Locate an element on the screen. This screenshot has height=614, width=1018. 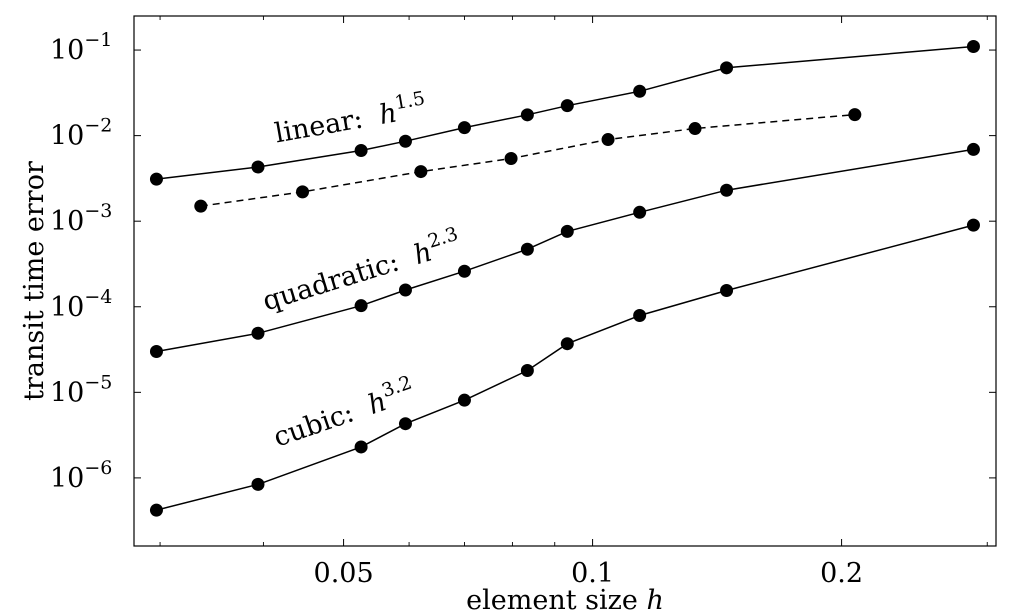
x-tick-label: 0.05 is located at coordinates (344, 573).